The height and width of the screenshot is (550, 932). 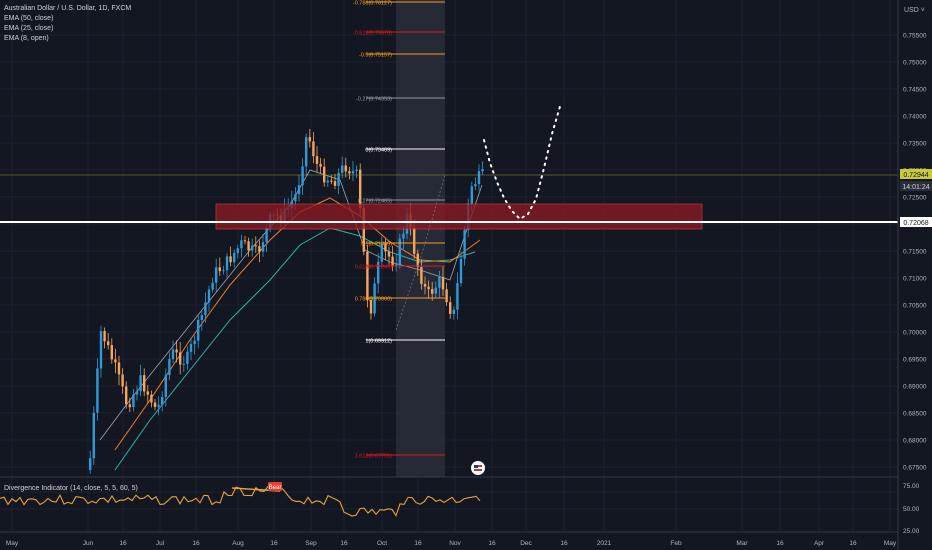 What do you see at coordinates (915, 117) in the screenshot?
I see `price-tick-label: 0.74000` at bounding box center [915, 117].